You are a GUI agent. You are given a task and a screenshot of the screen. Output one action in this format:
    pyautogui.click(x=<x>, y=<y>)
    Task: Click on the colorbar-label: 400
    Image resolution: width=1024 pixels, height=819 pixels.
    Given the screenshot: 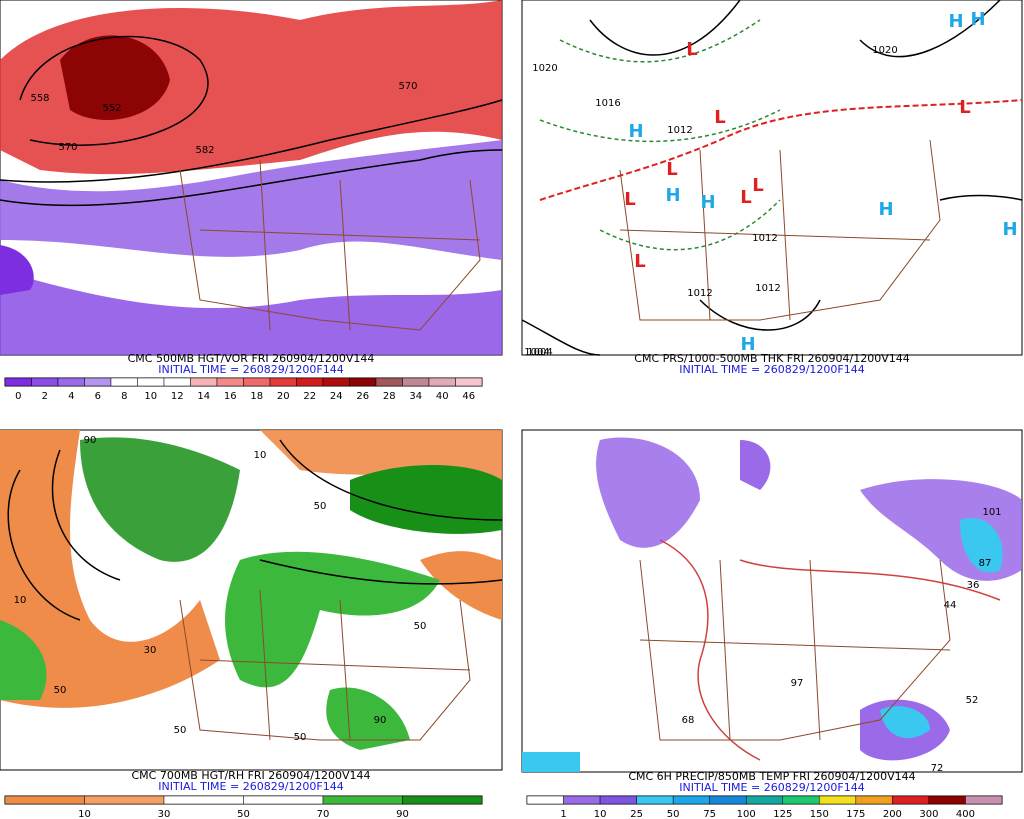 What is the action you would take?
    pyautogui.click(x=965, y=814)
    